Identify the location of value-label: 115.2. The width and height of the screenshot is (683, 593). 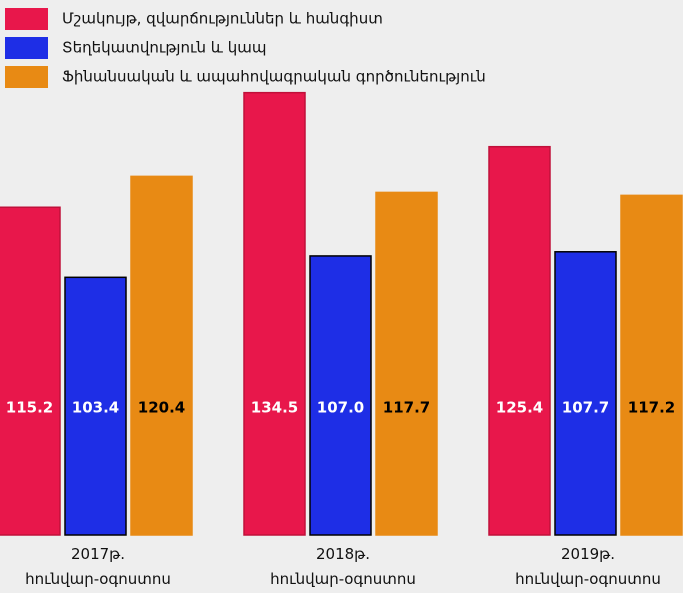
(29, 408).